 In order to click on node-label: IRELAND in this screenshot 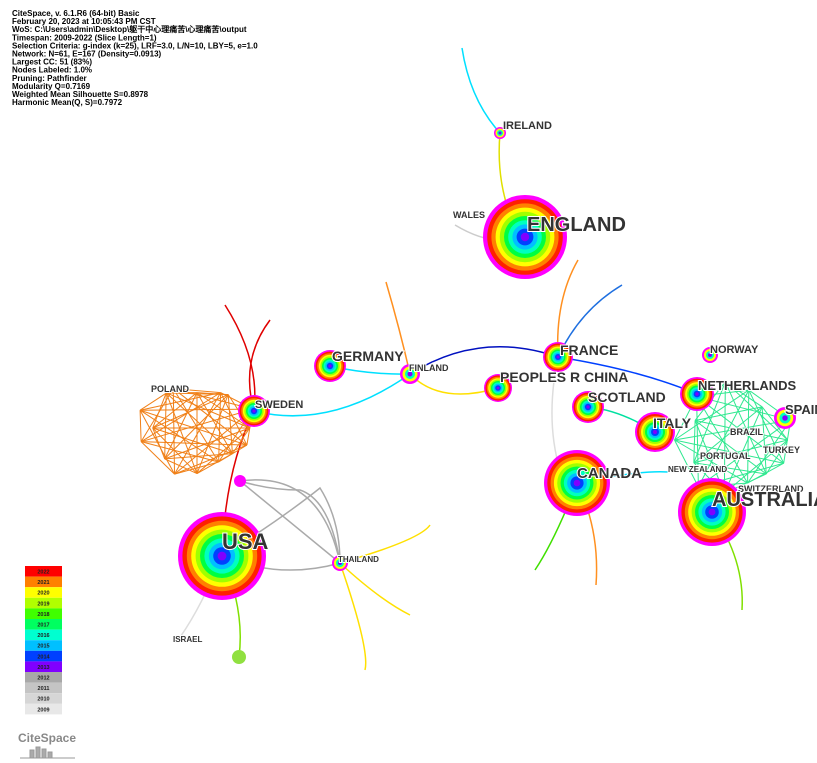, I will do `click(527, 126)`.